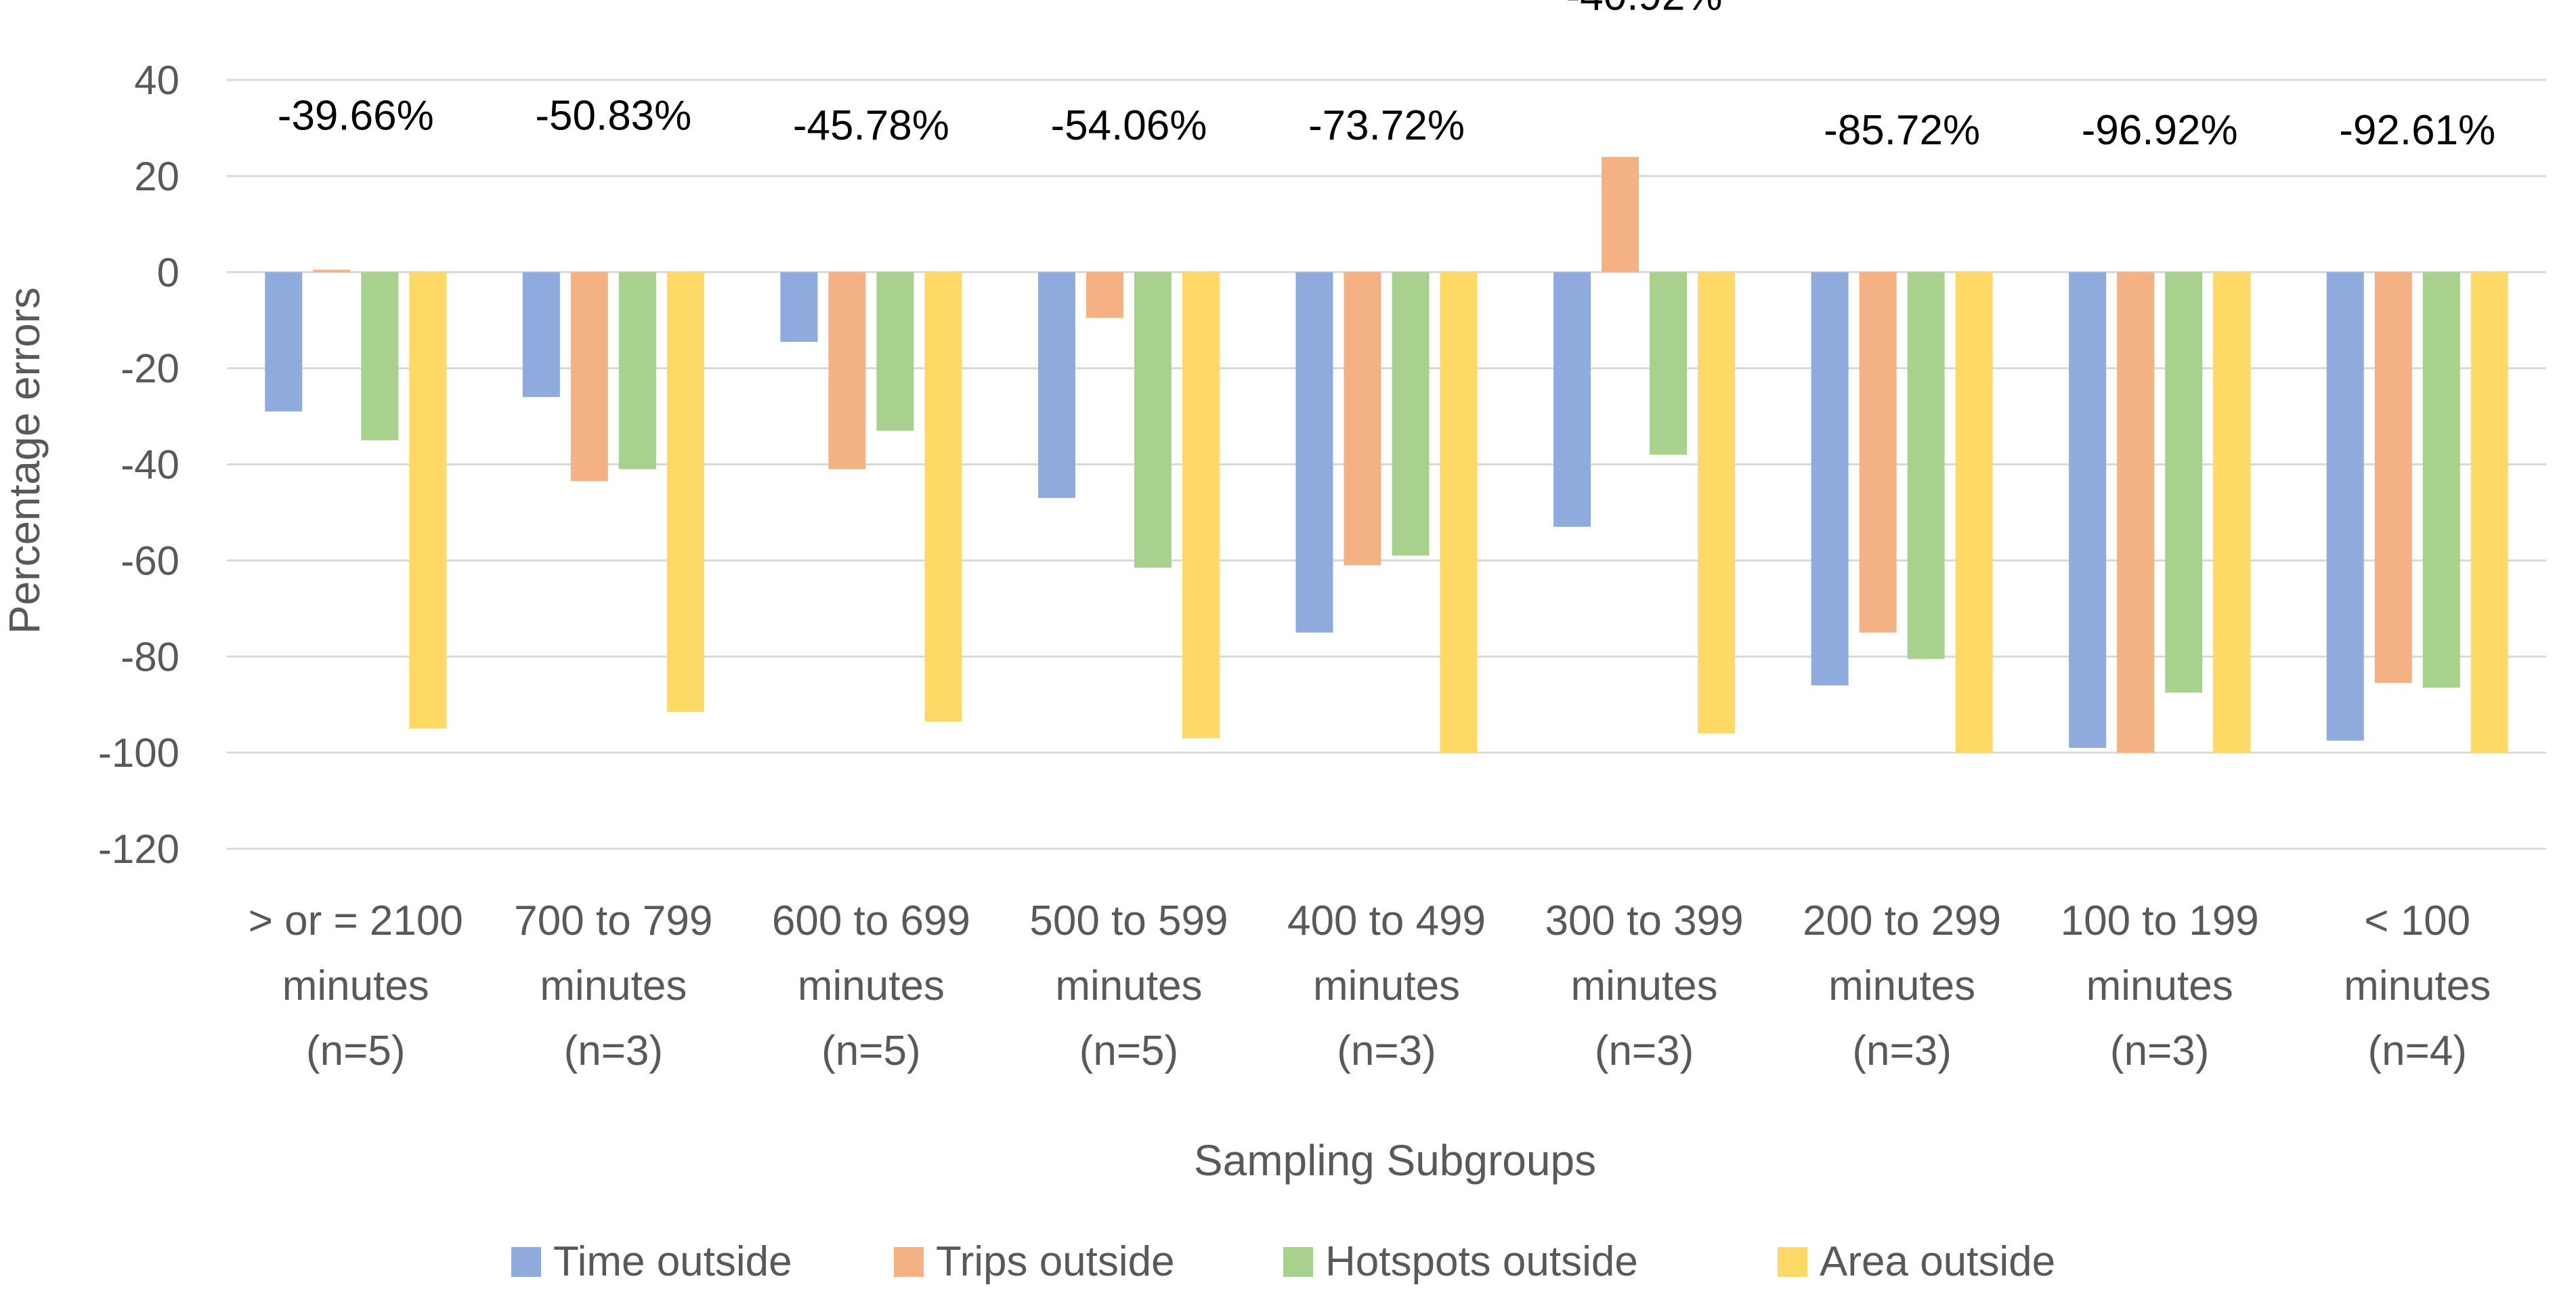 The height and width of the screenshot is (1306, 2576). Describe the element at coordinates (613, 117) in the screenshot. I see `annotation-label: -50.83%` at that location.